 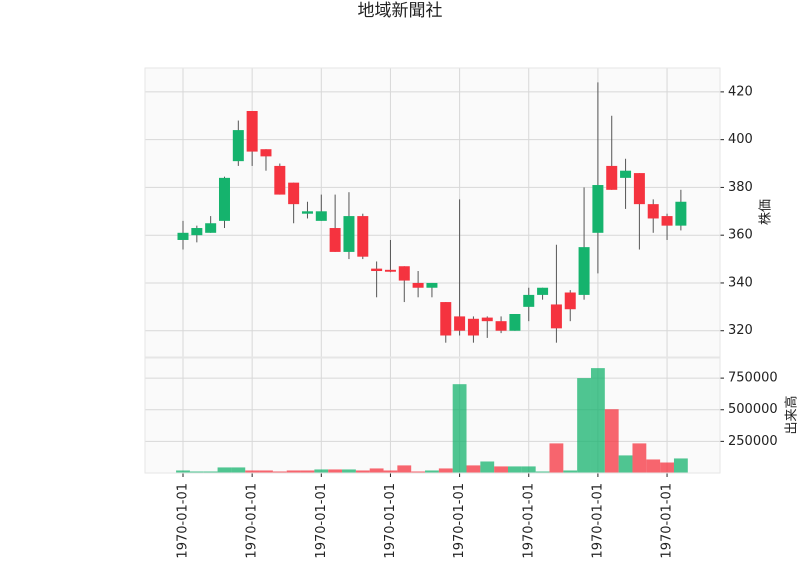 I want to click on volume-axis-label: 出来高, so click(x=792, y=414).